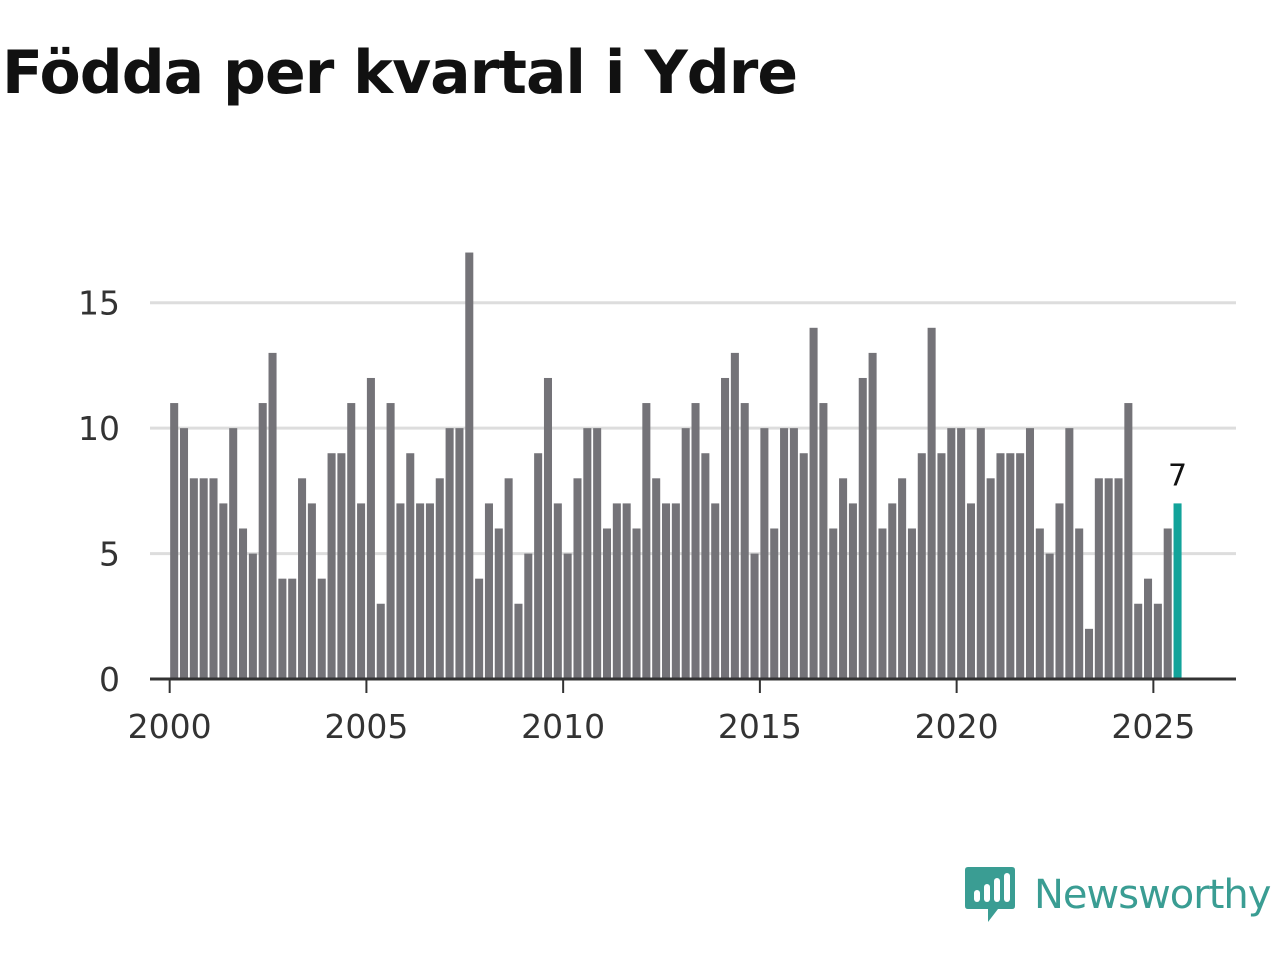 The width and height of the screenshot is (1280, 960). Describe the element at coordinates (366, 726) in the screenshot. I see `x-tick-label: 2005` at that location.